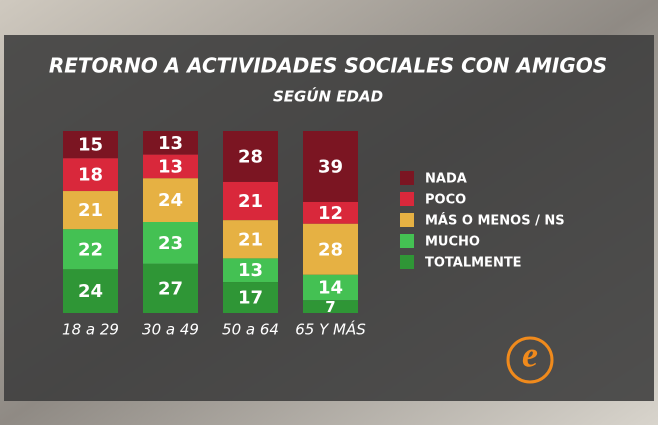 This screenshot has height=429, width=658. I want to click on value-label: 27, so click(170, 288).